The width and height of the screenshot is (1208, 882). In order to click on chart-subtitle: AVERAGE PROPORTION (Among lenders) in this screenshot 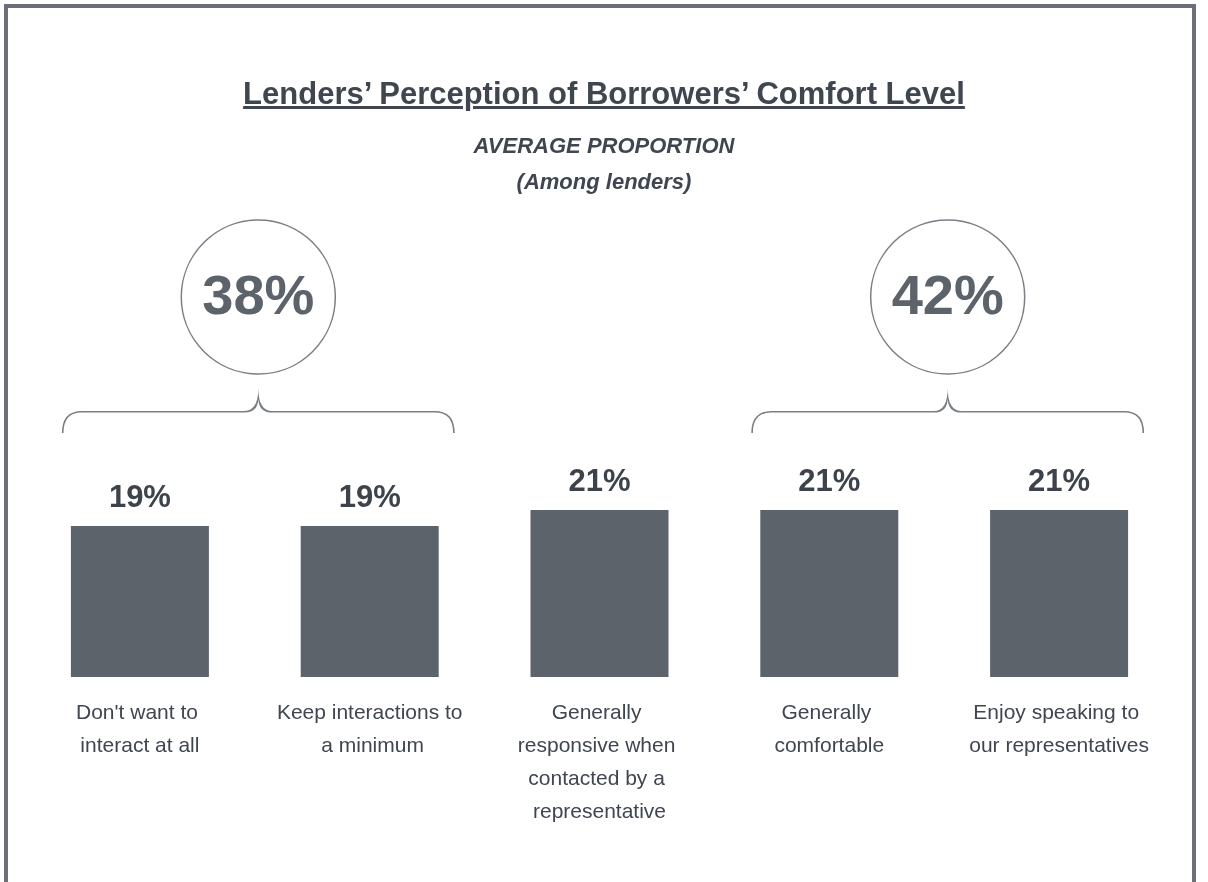, I will do `click(604, 164)`.